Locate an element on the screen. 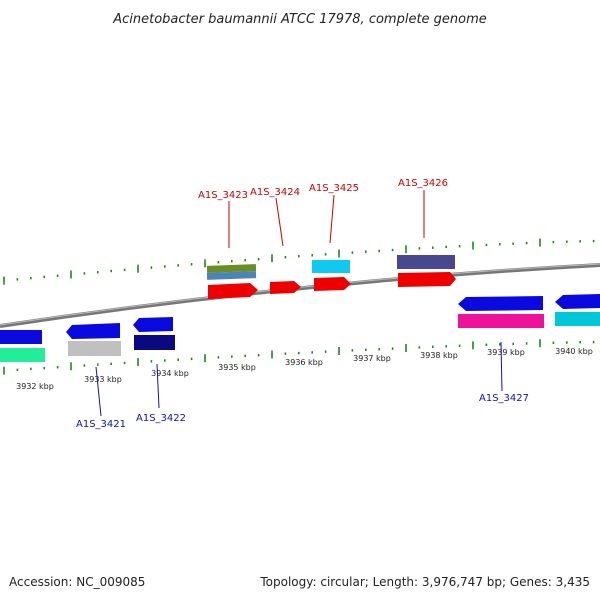 The image size is (600, 600). kbp-label: 3933 kbp is located at coordinates (103, 379).